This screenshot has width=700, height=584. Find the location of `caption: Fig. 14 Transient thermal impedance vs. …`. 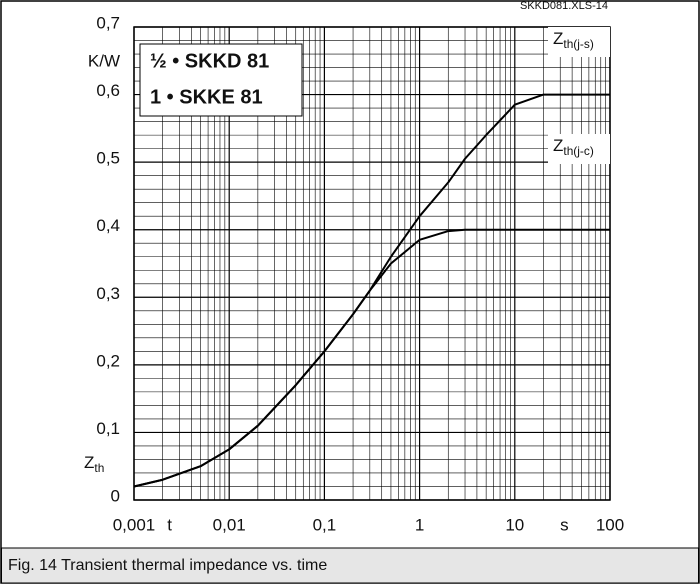

caption: Fig. 14 Transient thermal impedance vs. … is located at coordinates (167, 565).